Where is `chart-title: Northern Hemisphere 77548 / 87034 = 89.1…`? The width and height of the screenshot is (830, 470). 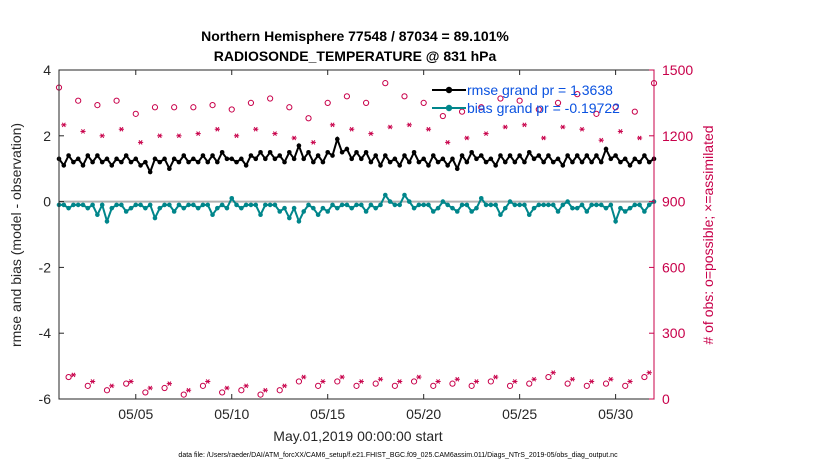
chart-title: Northern Hemisphere 77548 / 87034 = 89.1… is located at coordinates (355, 36).